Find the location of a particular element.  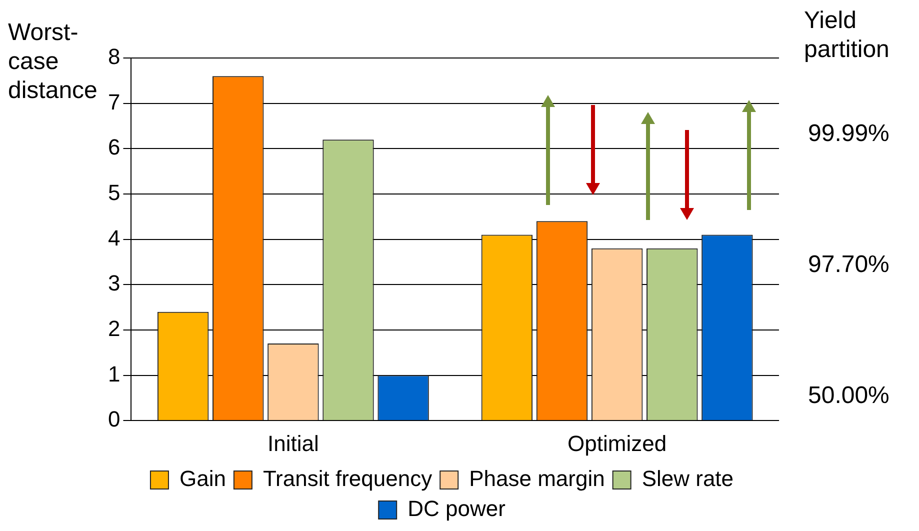

legend-label: Transit frequency is located at coordinates (347, 479).